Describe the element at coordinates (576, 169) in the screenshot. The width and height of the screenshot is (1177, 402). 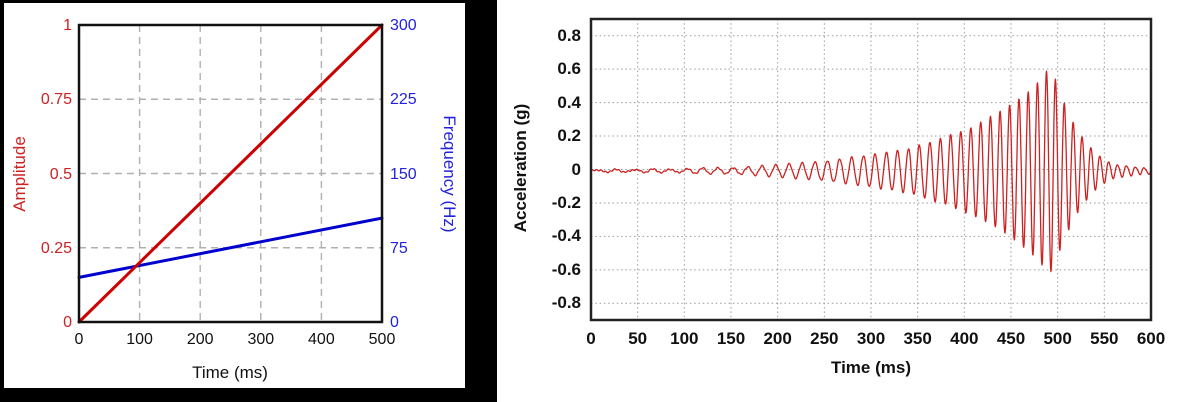
I see `y-axis-tick-label: 0` at that location.